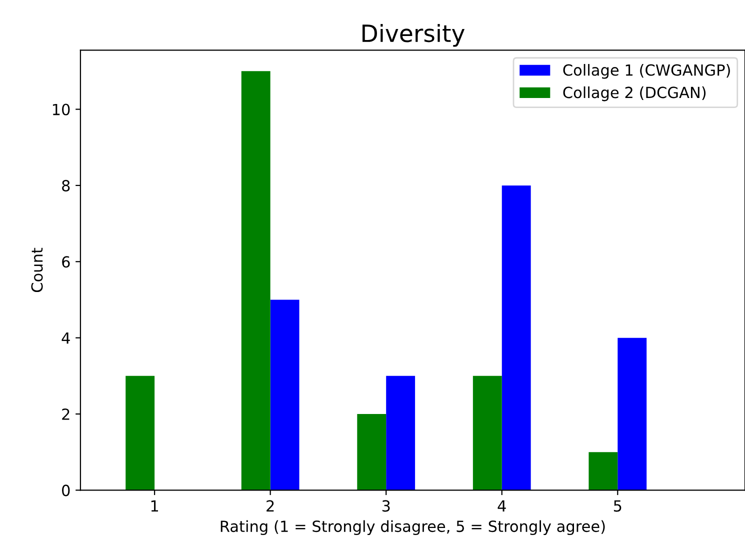  Describe the element at coordinates (634, 94) in the screenshot. I see `legend-label: Collage 2 (DCGAN)` at that location.